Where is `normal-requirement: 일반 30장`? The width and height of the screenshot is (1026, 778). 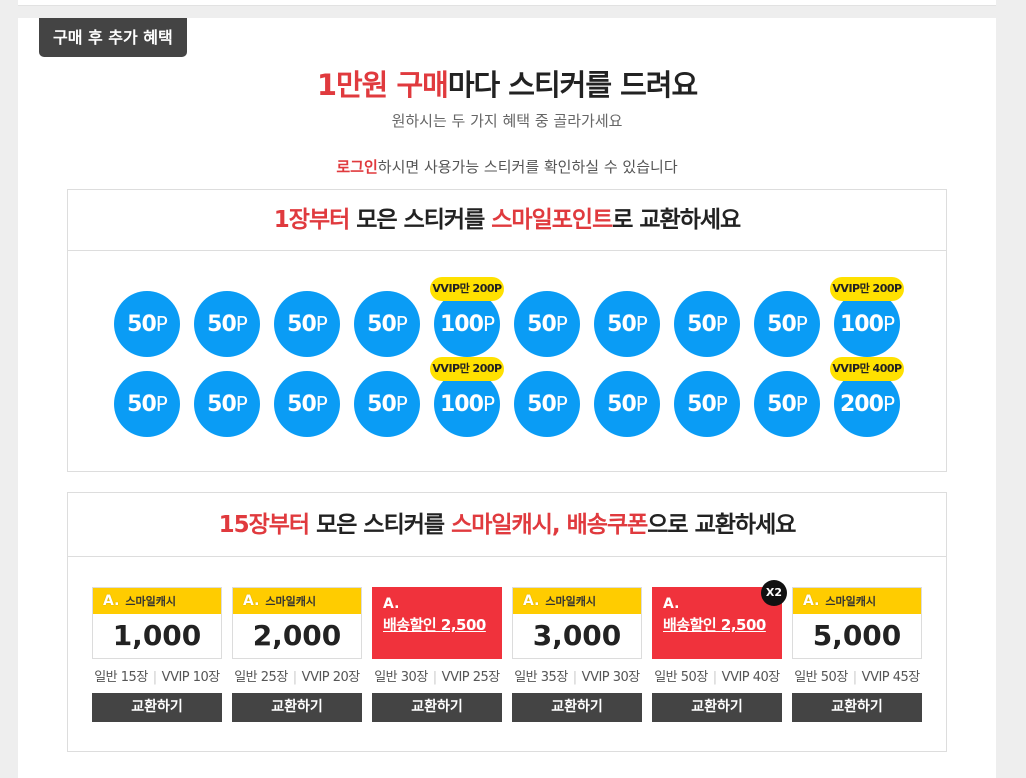
normal-requirement: 일반 30장 is located at coordinates (401, 677).